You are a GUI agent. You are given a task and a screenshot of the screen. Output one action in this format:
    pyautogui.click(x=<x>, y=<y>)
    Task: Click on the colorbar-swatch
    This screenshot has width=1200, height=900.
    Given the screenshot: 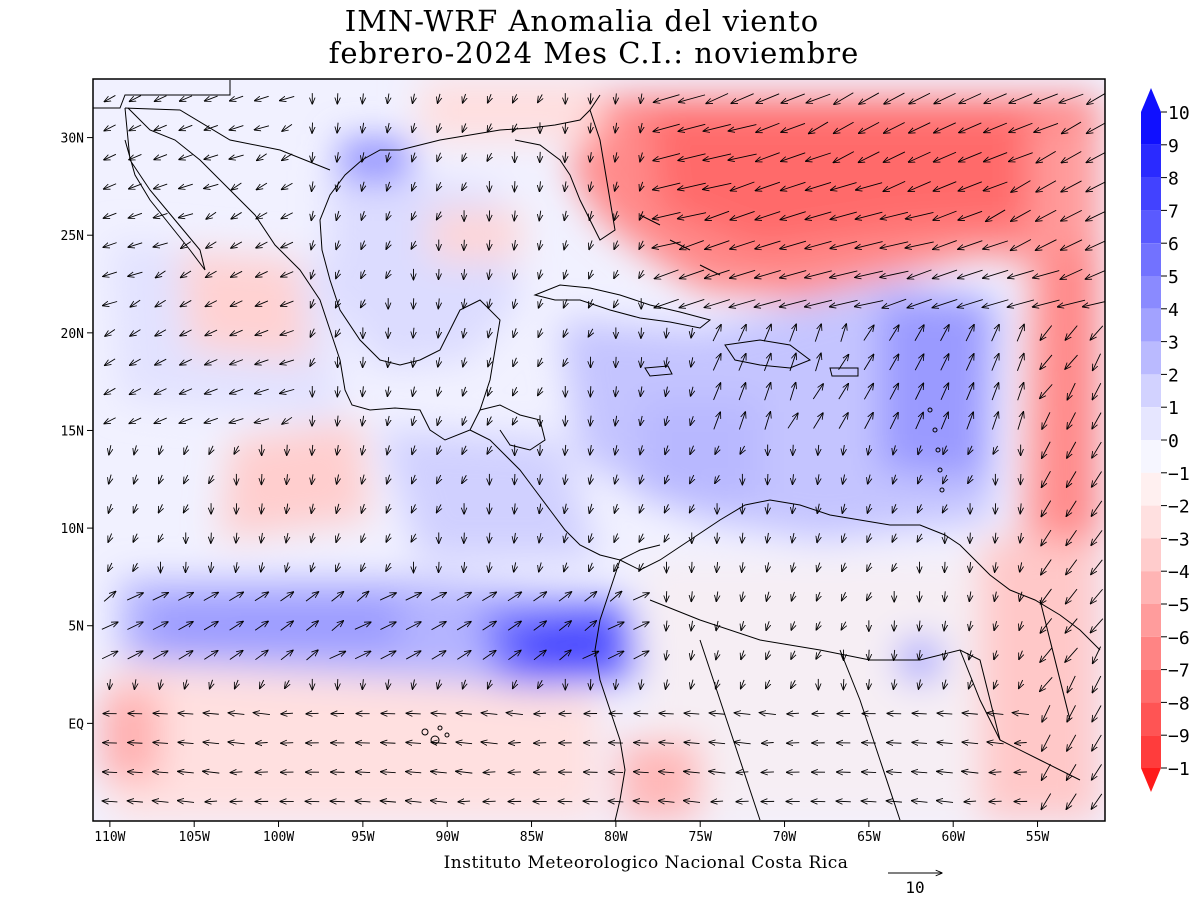 What is the action you would take?
    pyautogui.click(x=1151, y=423)
    